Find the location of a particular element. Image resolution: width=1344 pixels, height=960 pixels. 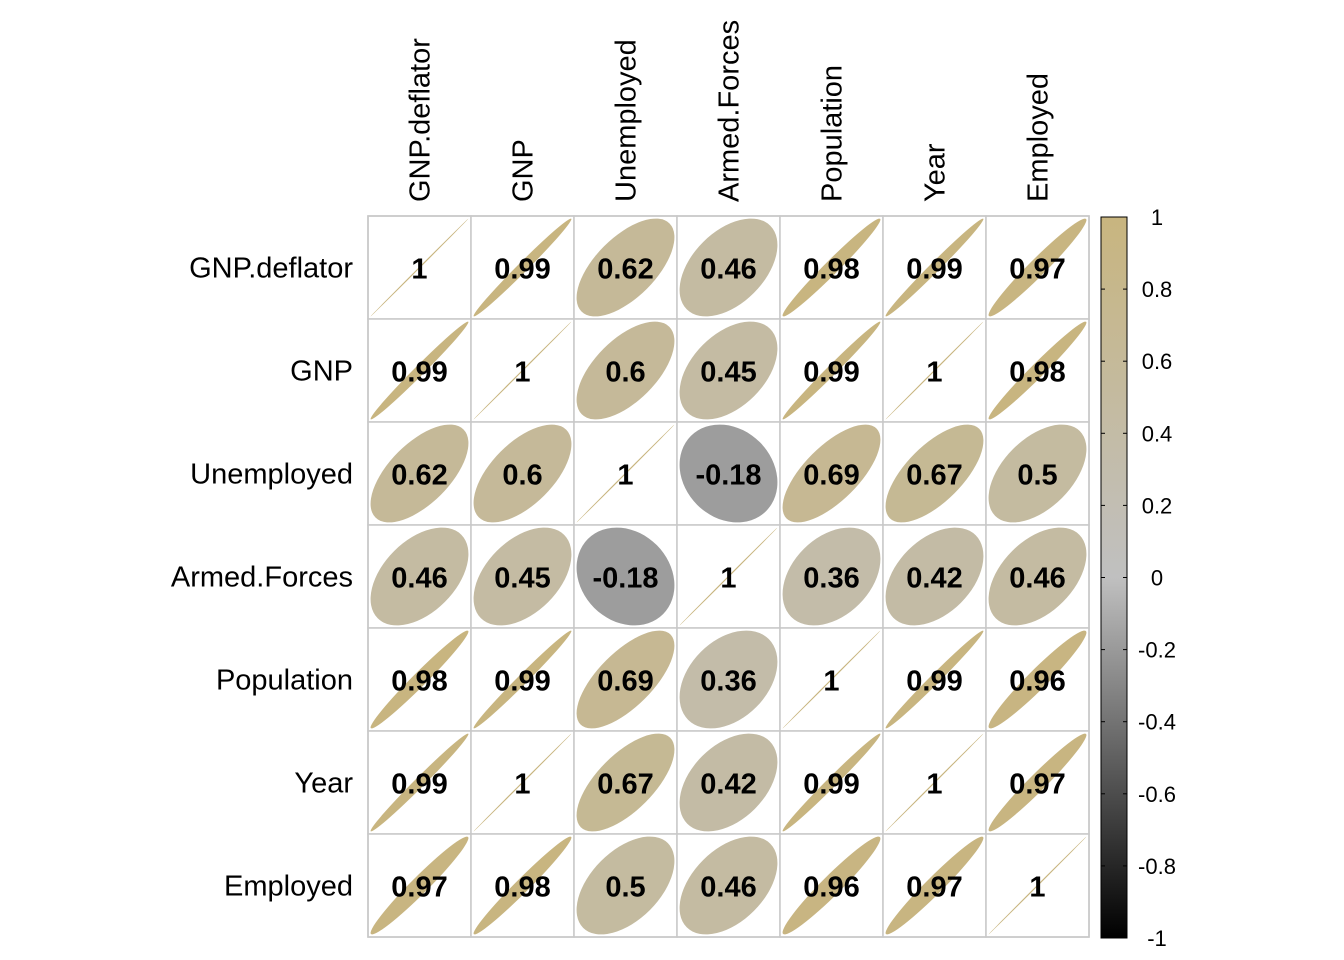

cell-value-label: -0.18 is located at coordinates (625, 579).